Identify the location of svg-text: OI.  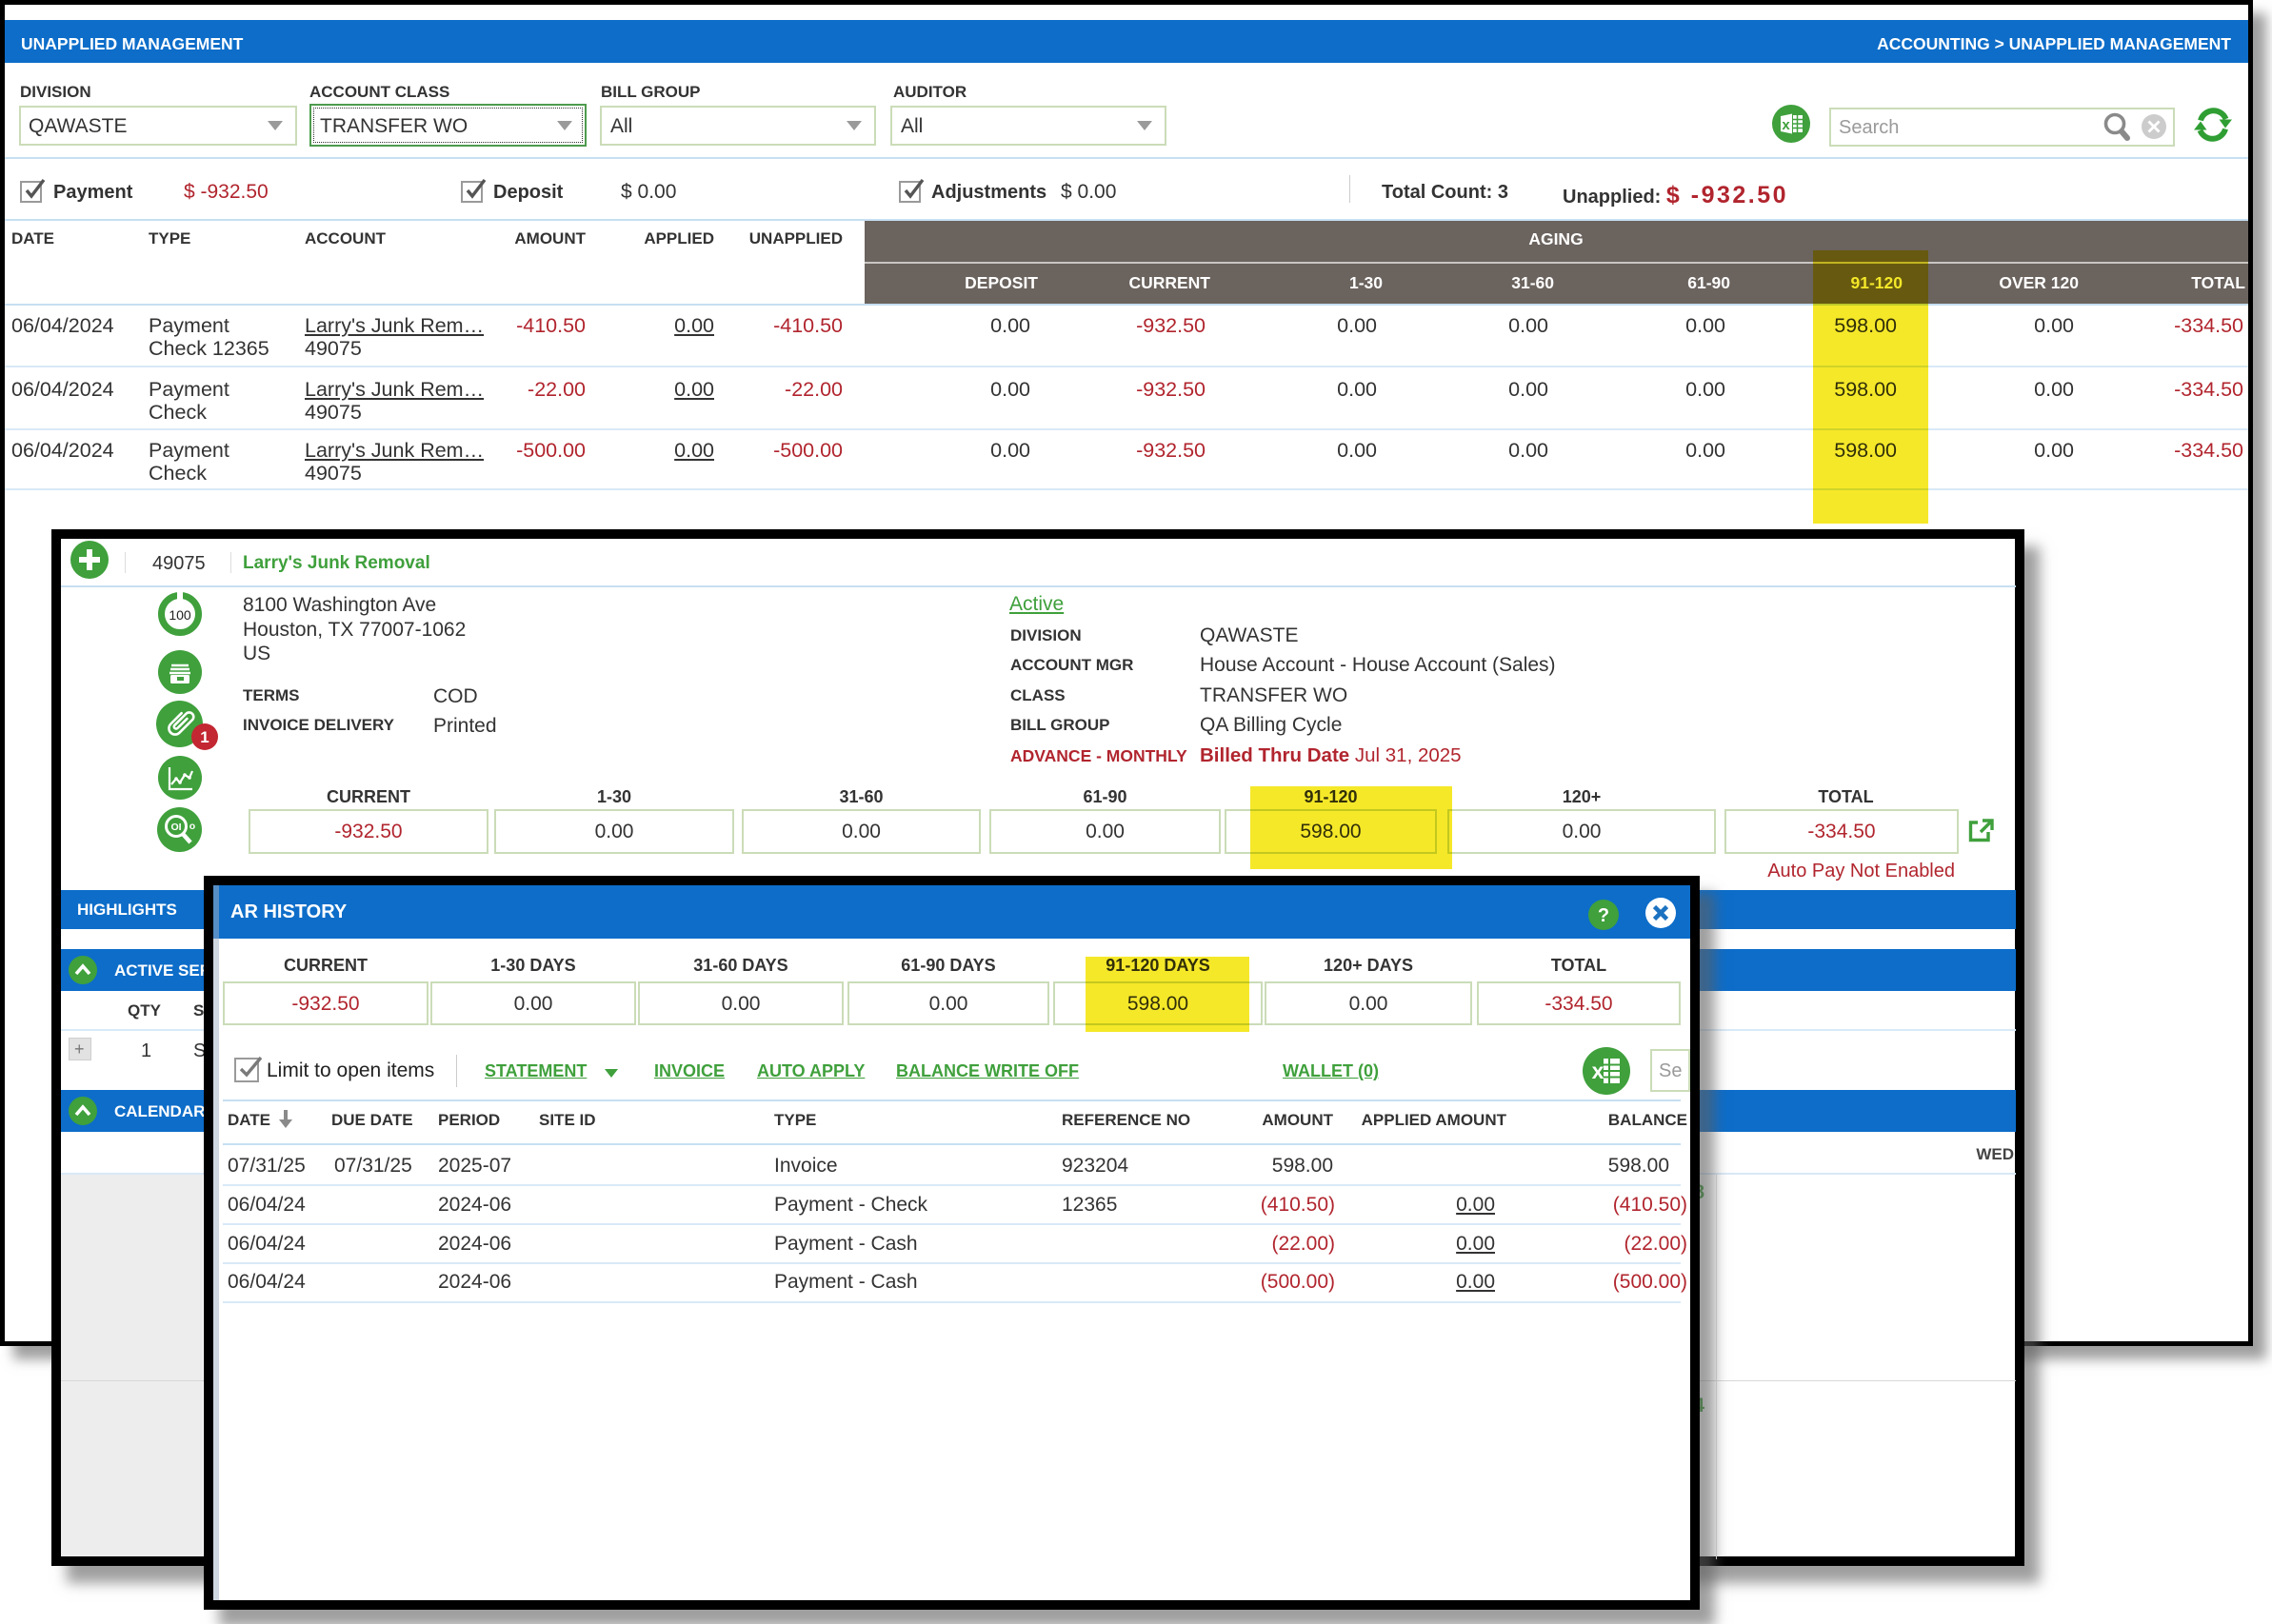
(176, 827).